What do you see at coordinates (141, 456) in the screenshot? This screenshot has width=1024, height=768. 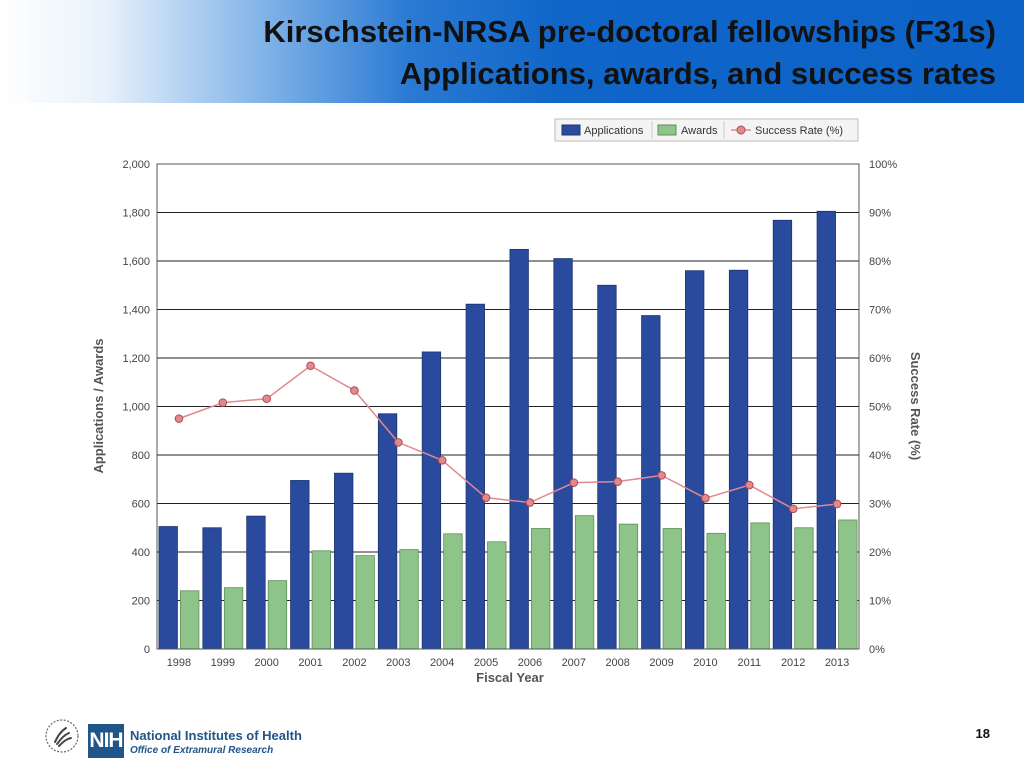 I see `y-tick-label: 800` at bounding box center [141, 456].